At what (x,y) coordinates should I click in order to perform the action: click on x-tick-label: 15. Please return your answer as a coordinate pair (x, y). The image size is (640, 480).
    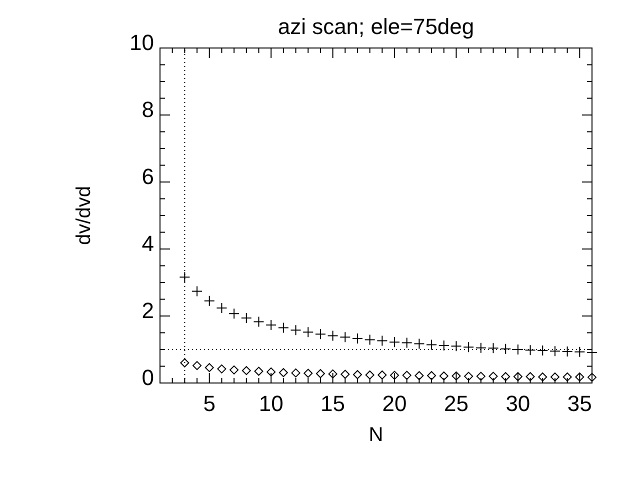
    Looking at the image, I should click on (333, 403).